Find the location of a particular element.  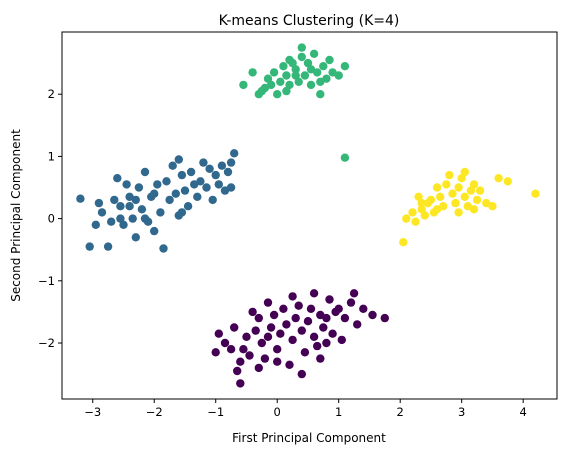

x-tick-label: 2 is located at coordinates (400, 412).